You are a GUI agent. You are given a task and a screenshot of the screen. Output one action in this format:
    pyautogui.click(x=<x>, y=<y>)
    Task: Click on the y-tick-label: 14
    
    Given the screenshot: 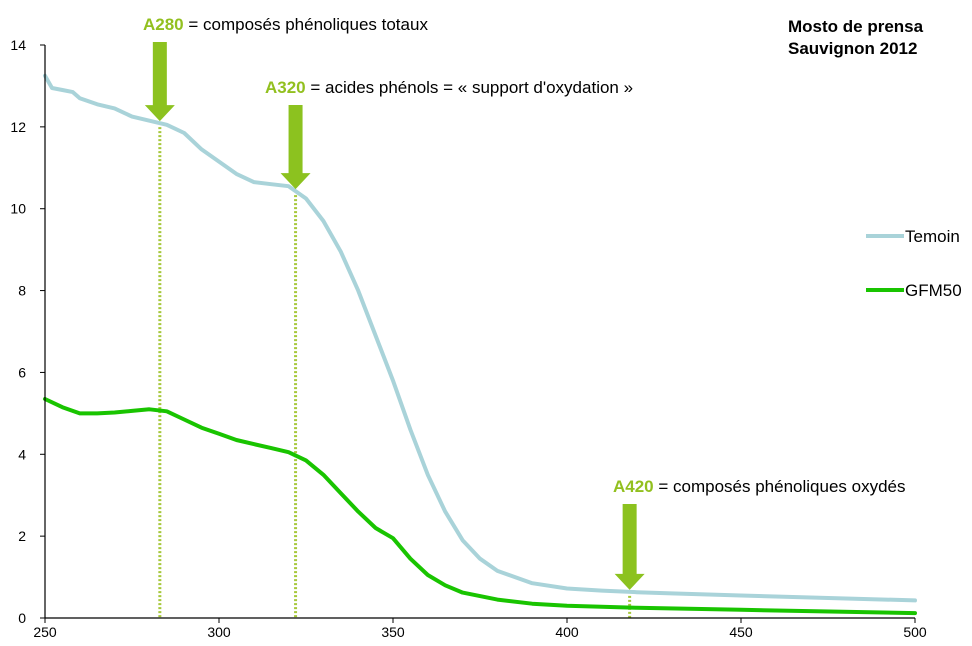 What is the action you would take?
    pyautogui.click(x=18, y=45)
    